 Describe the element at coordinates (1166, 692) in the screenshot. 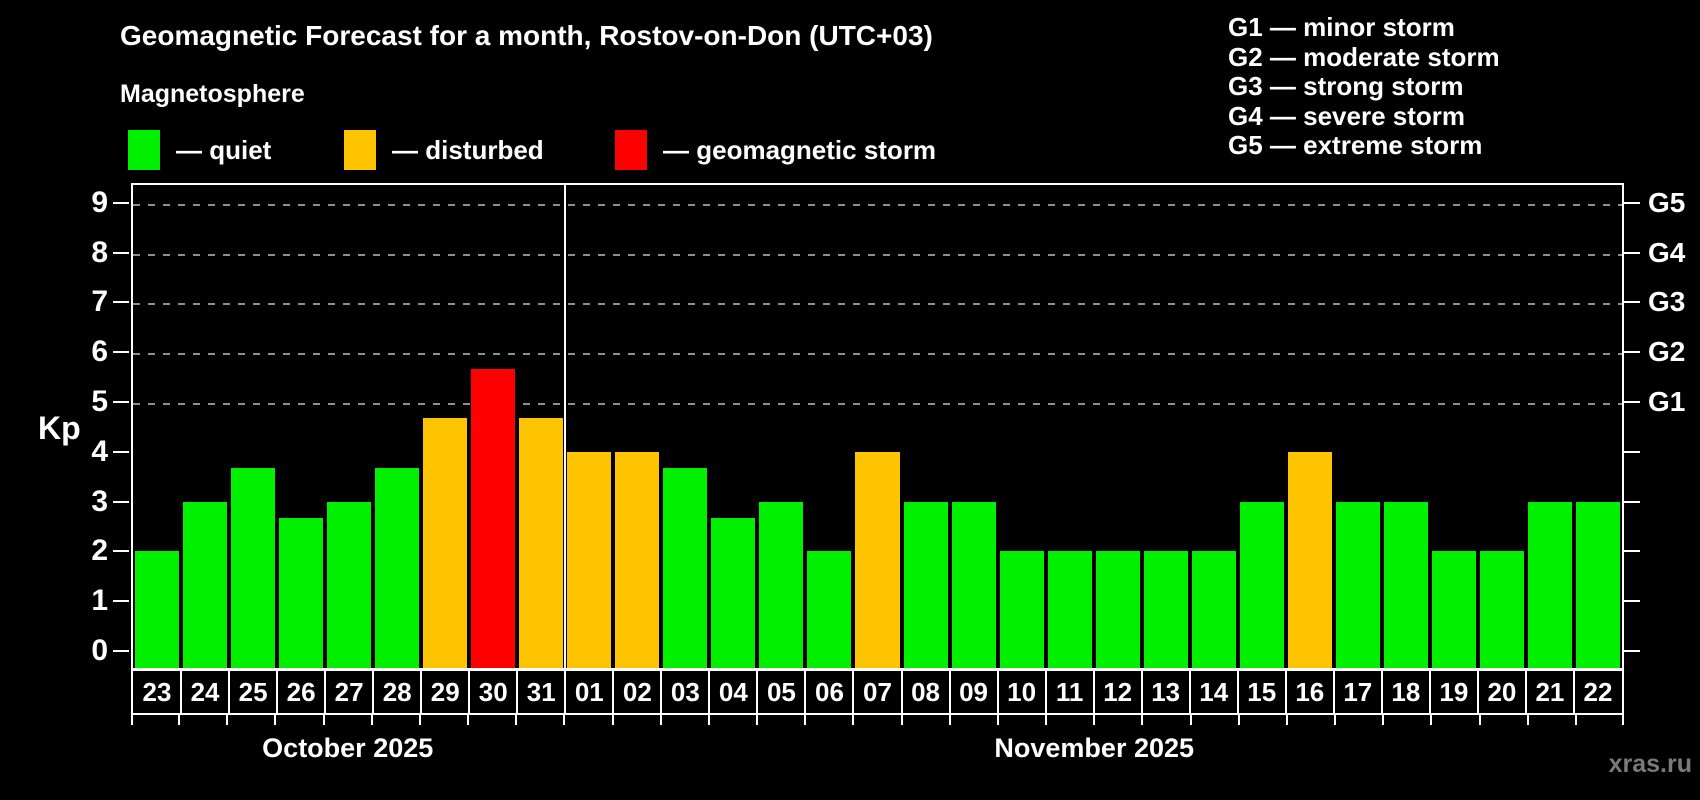

I see `day-label: 13` at that location.